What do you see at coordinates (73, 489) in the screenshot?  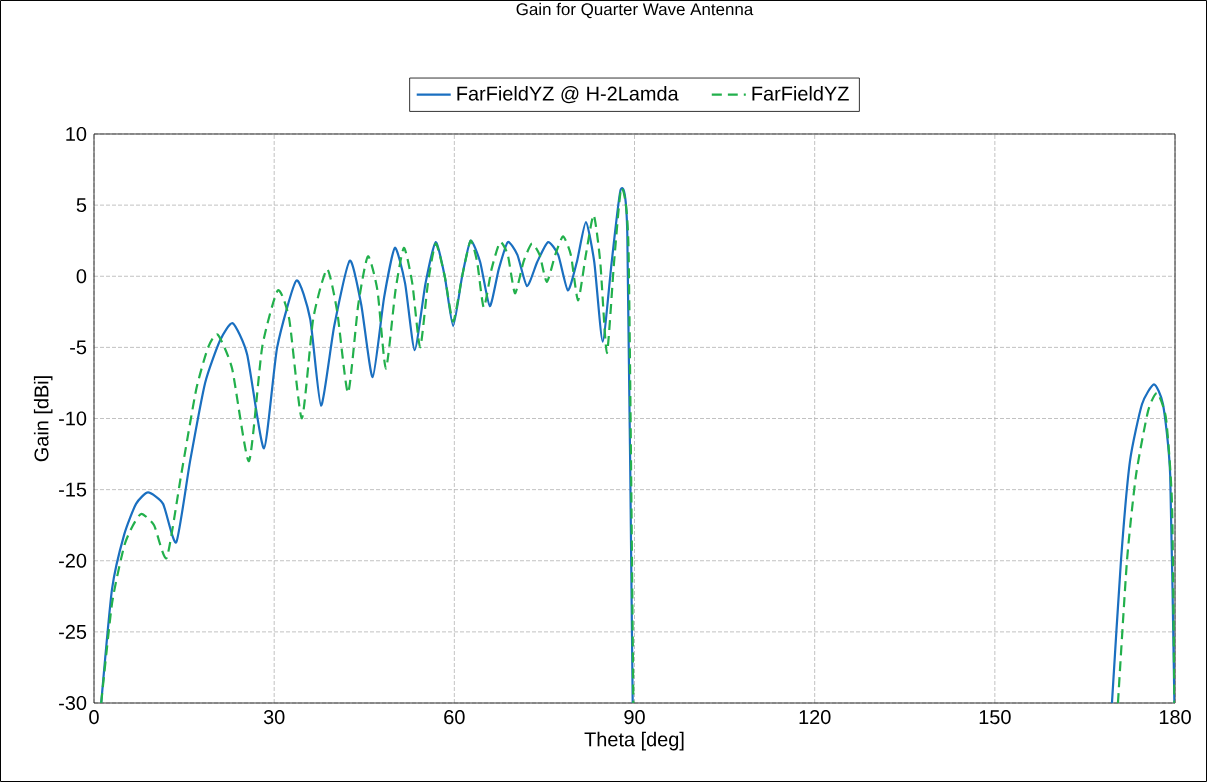 I see `y-tick-label: -15` at bounding box center [73, 489].